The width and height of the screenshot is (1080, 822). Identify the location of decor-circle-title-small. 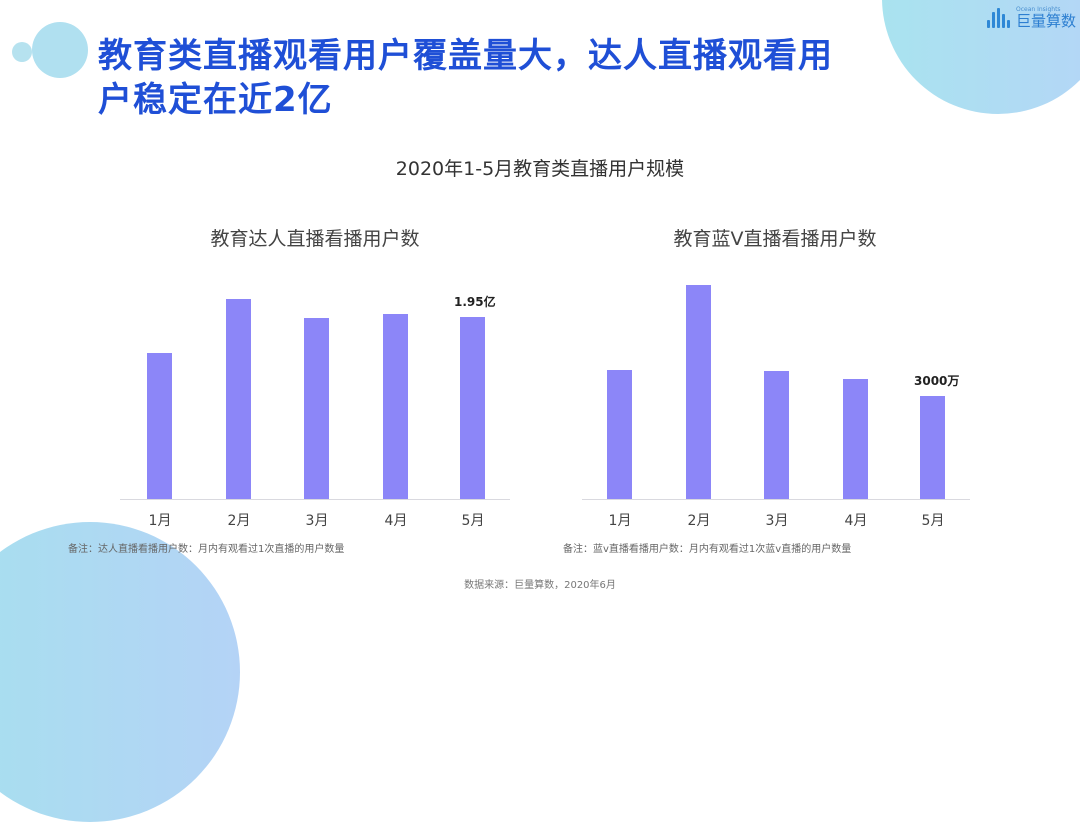
(22, 52).